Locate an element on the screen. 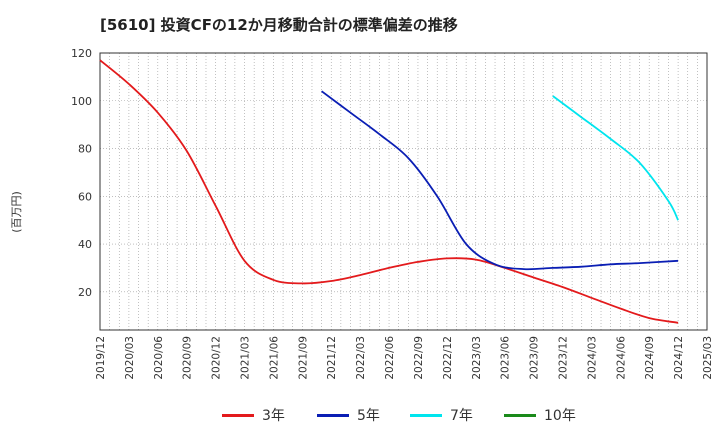 The height and width of the screenshot is (440, 720). x-tick-label: 2020/03 is located at coordinates (130, 358).